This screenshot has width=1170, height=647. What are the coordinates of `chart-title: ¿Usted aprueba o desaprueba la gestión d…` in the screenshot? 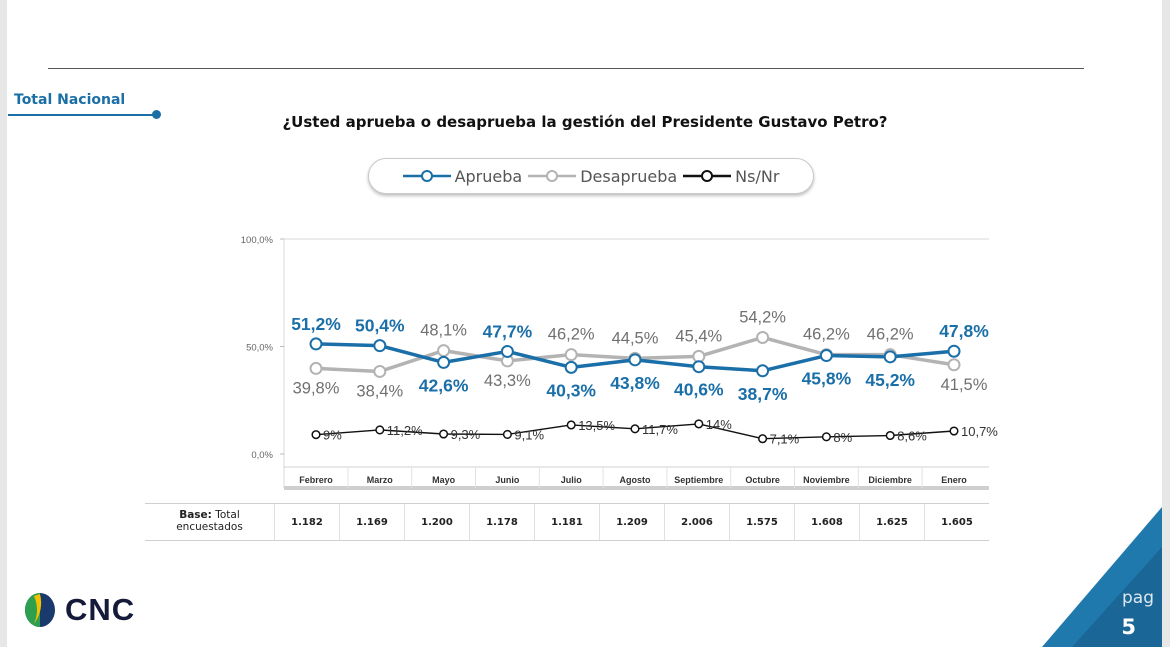 It's located at (585, 122).